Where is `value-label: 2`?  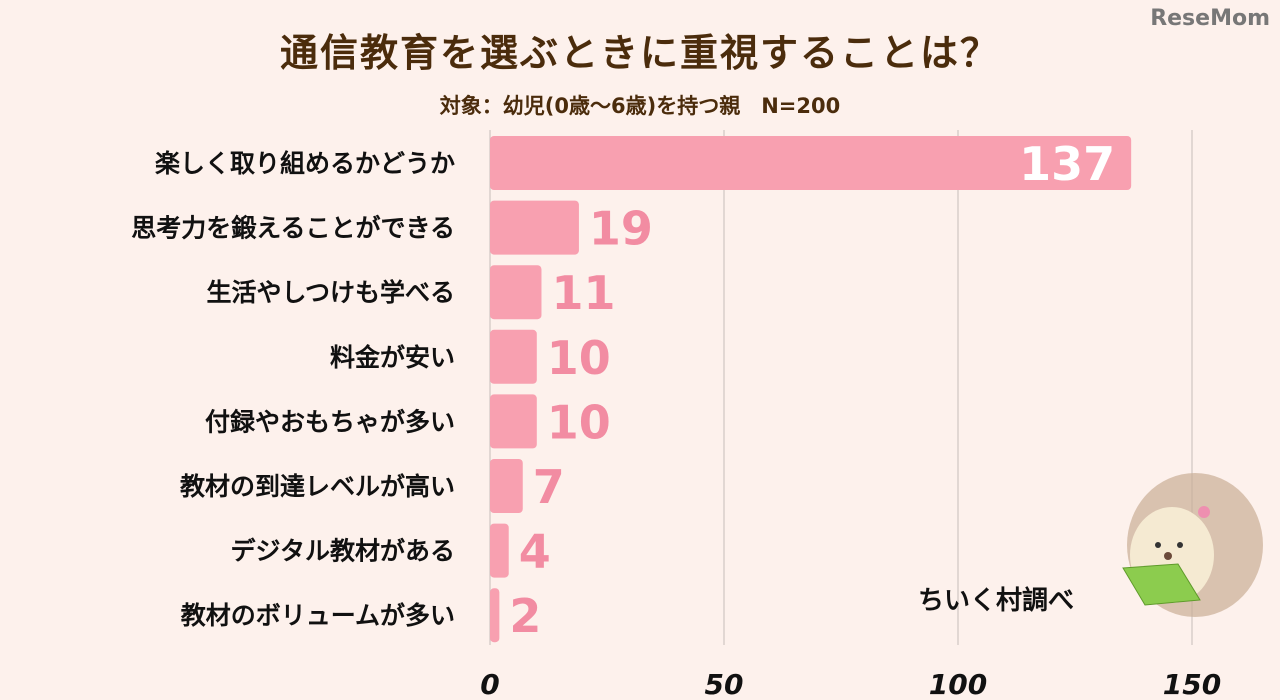 value-label: 2 is located at coordinates (525, 616).